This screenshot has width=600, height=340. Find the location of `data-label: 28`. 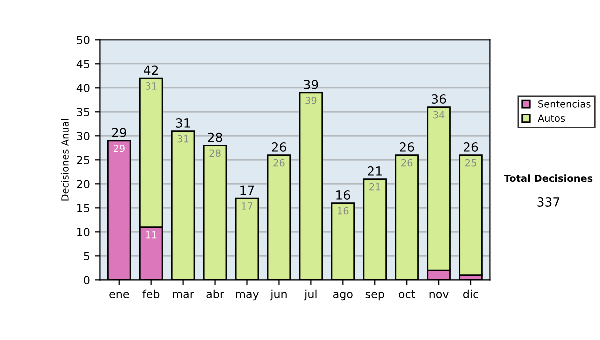

data-label: 28 is located at coordinates (215, 154).